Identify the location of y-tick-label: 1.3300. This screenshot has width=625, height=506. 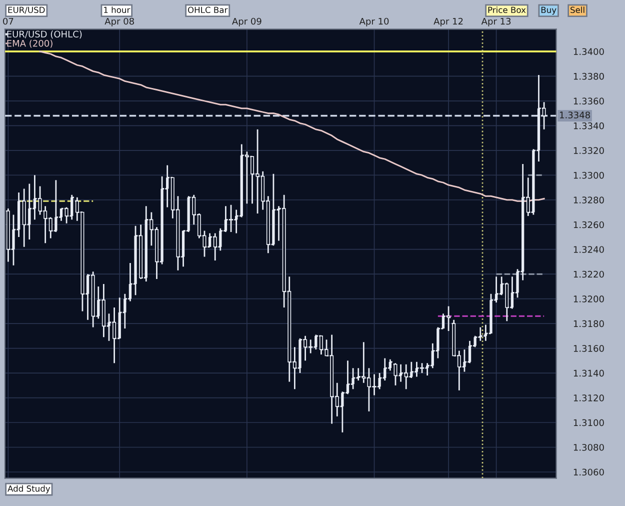
(589, 175).